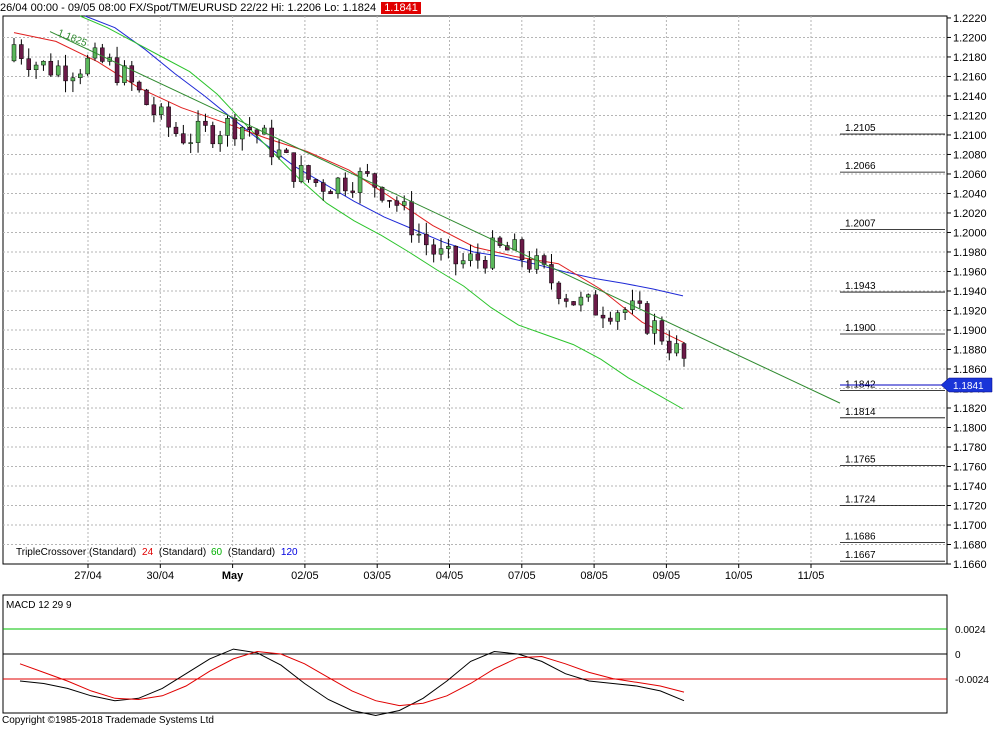  What do you see at coordinates (233, 576) in the screenshot?
I see `time-tick-label: May` at bounding box center [233, 576].